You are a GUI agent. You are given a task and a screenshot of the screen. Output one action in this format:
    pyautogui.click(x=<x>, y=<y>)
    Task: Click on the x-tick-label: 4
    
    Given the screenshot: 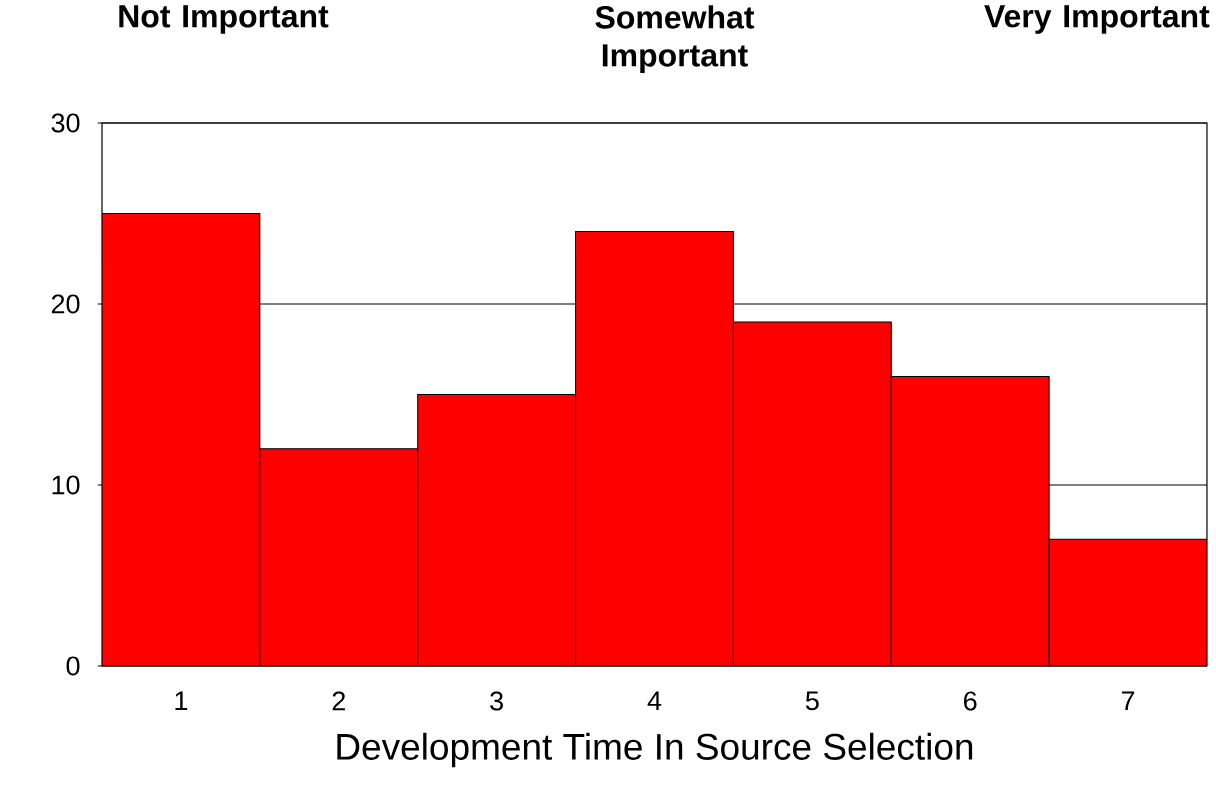 What is the action you would take?
    pyautogui.click(x=654, y=701)
    